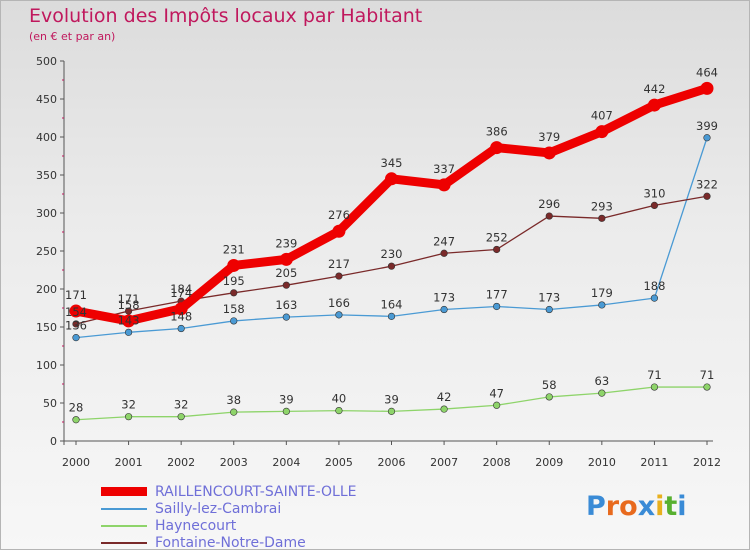 The image size is (750, 550). What do you see at coordinates (602, 462) in the screenshot?
I see `x-tick-label: 2010` at bounding box center [602, 462].